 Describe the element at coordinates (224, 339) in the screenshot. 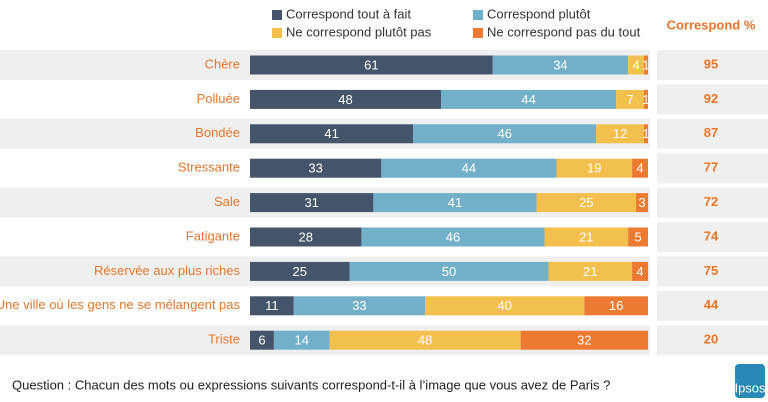

I see `category-label: Triste` at that location.